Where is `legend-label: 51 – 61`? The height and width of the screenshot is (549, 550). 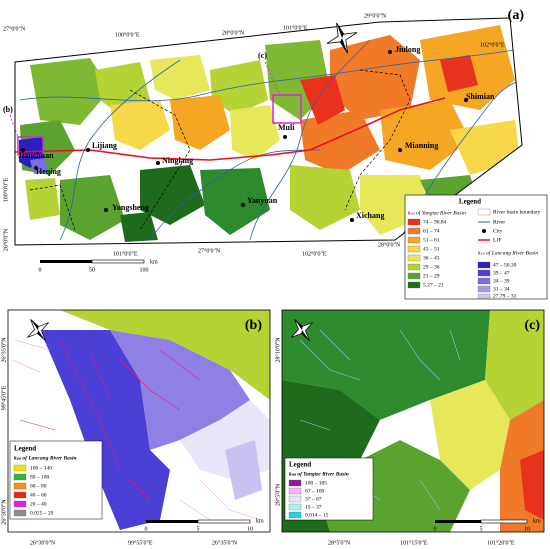
legend-label: 51 – 61 is located at coordinates (431, 240).